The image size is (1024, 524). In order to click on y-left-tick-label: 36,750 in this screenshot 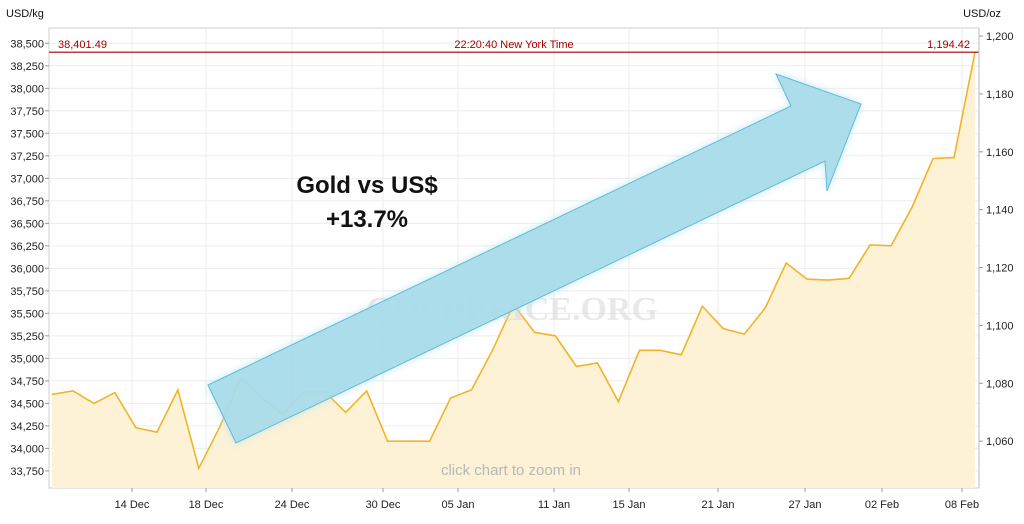, I will do `click(27, 202)`.